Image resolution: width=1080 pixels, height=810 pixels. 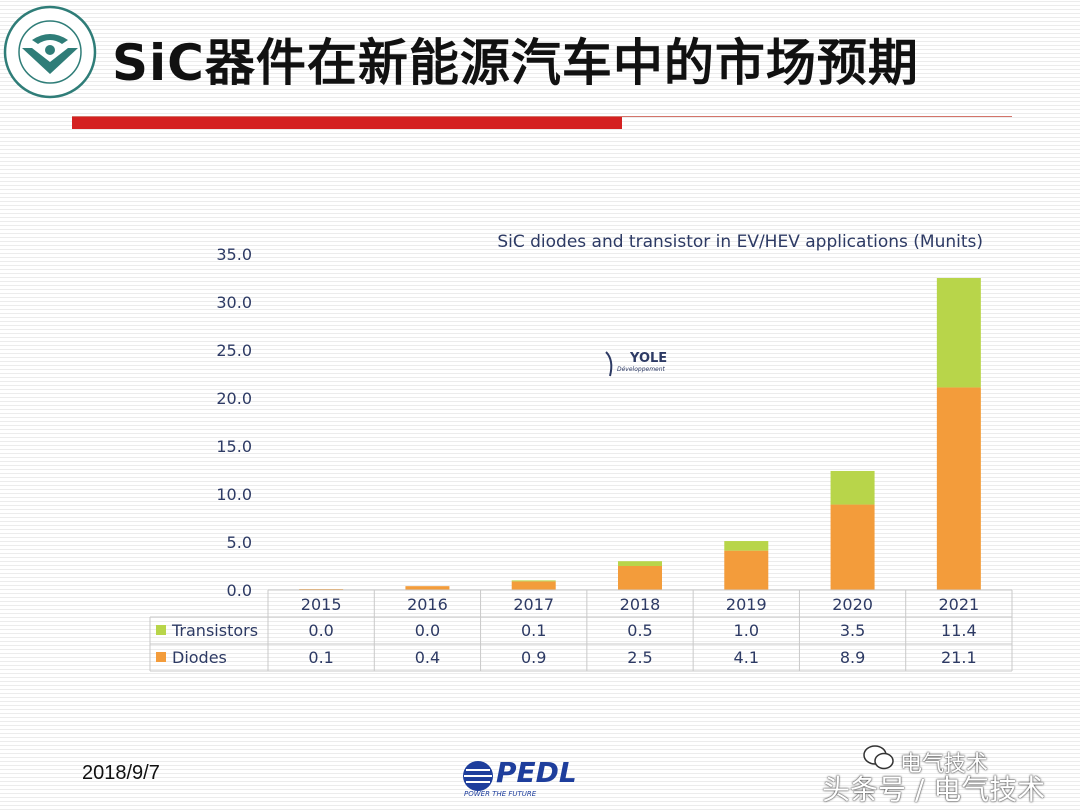 I want to click on footer-date: 2018/9/7, so click(x=121, y=773).